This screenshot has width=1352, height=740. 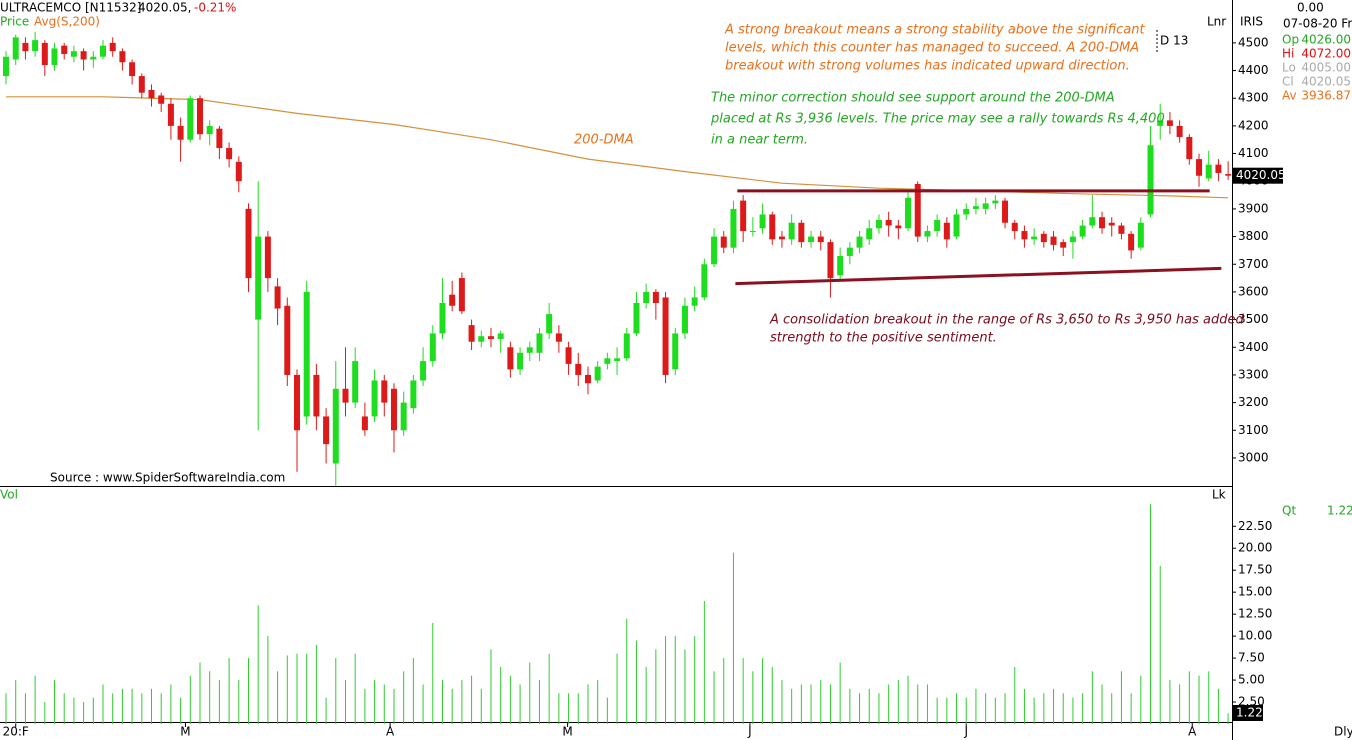 I want to click on panel-row-label: Op, so click(x=1290, y=40).